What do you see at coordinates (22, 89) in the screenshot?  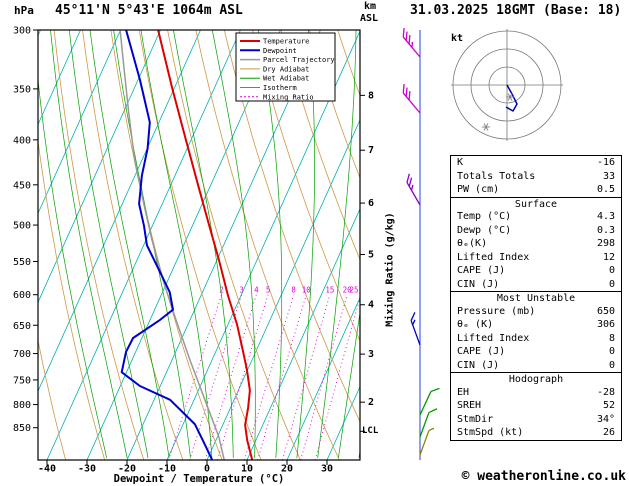 I see `pressure-tick-label: 350` at bounding box center [22, 89].